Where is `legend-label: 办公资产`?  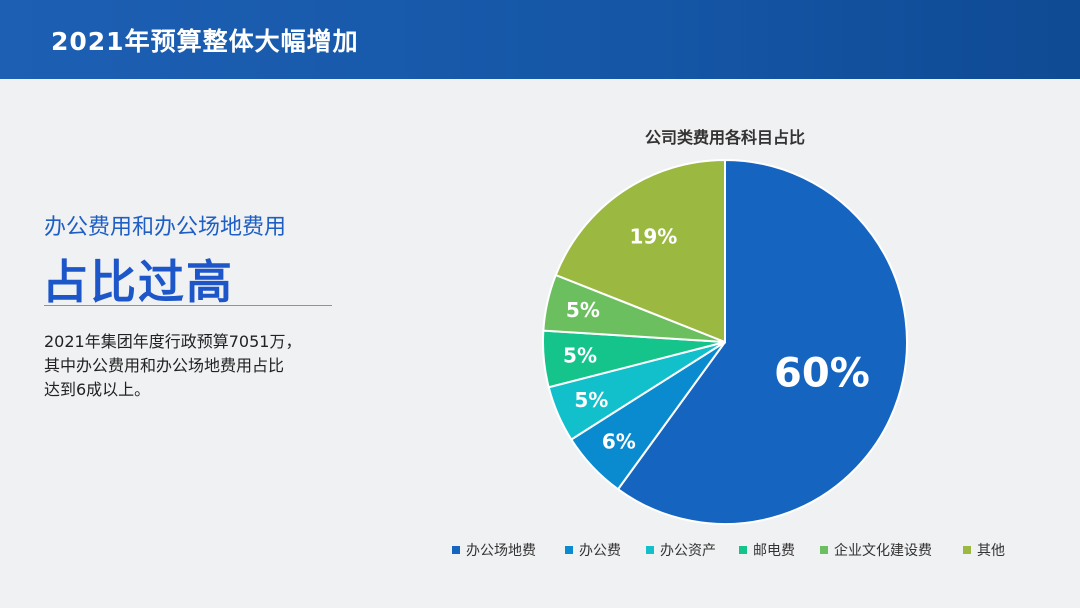
legend-label: 办公资产 is located at coordinates (688, 551).